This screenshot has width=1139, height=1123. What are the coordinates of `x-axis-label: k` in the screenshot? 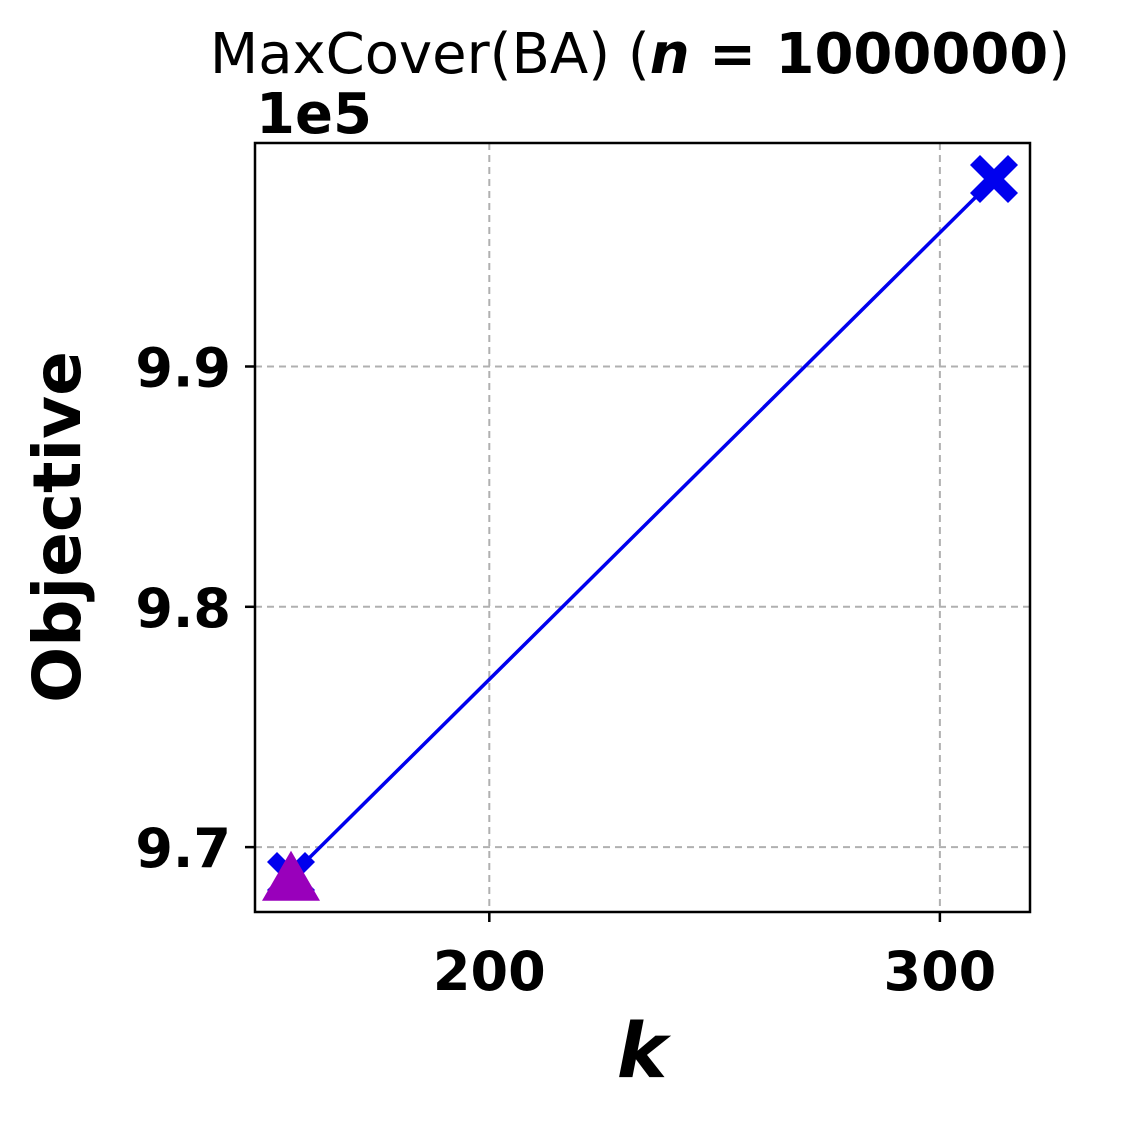 It's located at (644, 1050).